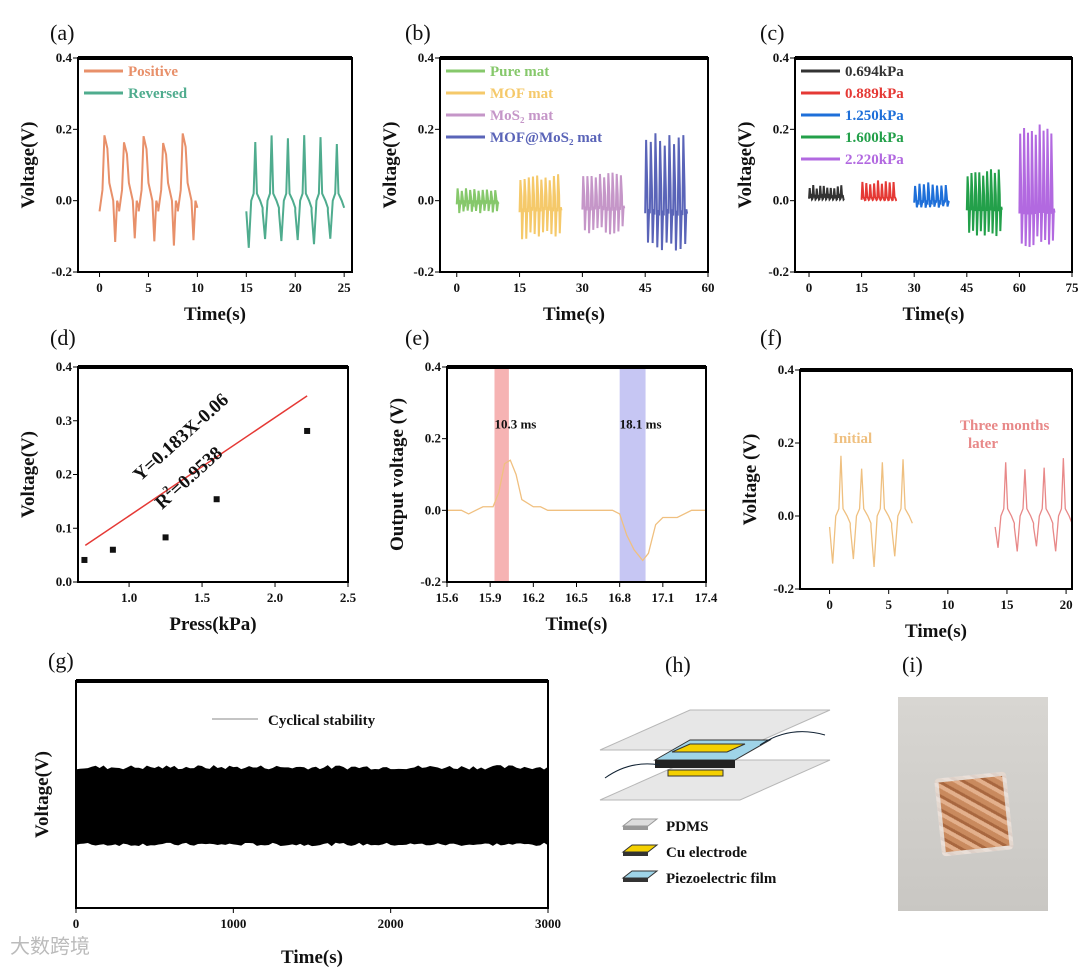 The height and width of the screenshot is (969, 1080). I want to click on fit-line, so click(196, 471).